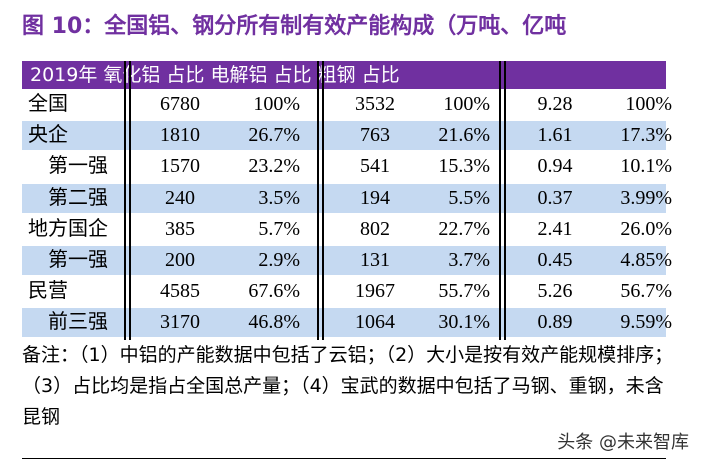 This screenshot has height=464, width=703. I want to click on table-cell: 1064, so click(375, 322).